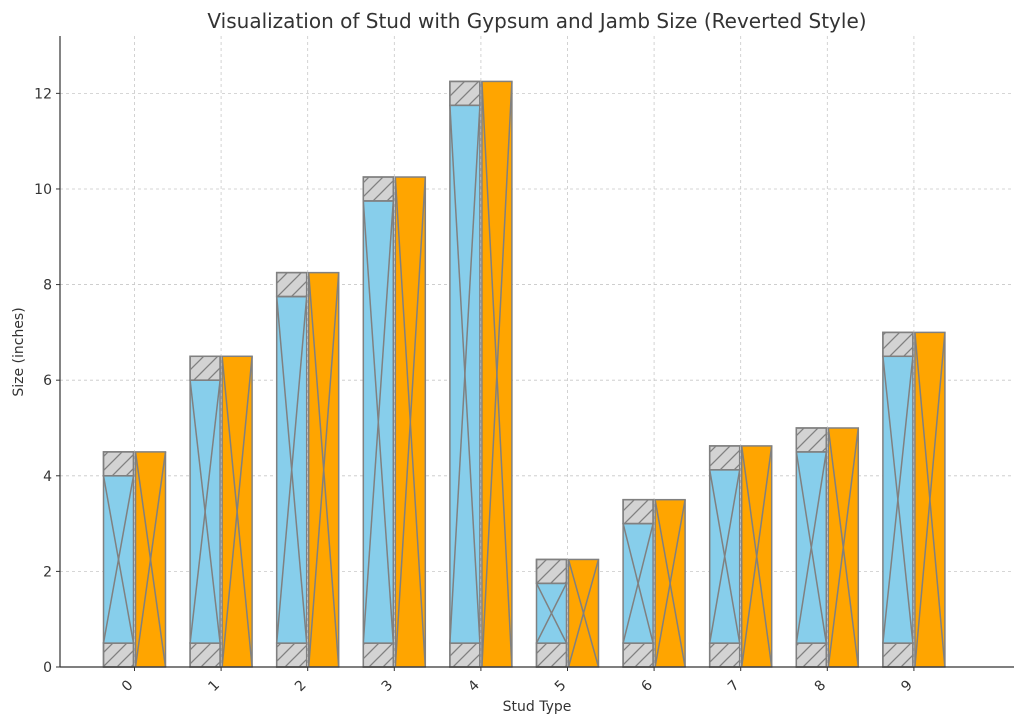 The height and width of the screenshot is (725, 1024). What do you see at coordinates (214, 686) in the screenshot?
I see `x-tick-label: 1` at bounding box center [214, 686].